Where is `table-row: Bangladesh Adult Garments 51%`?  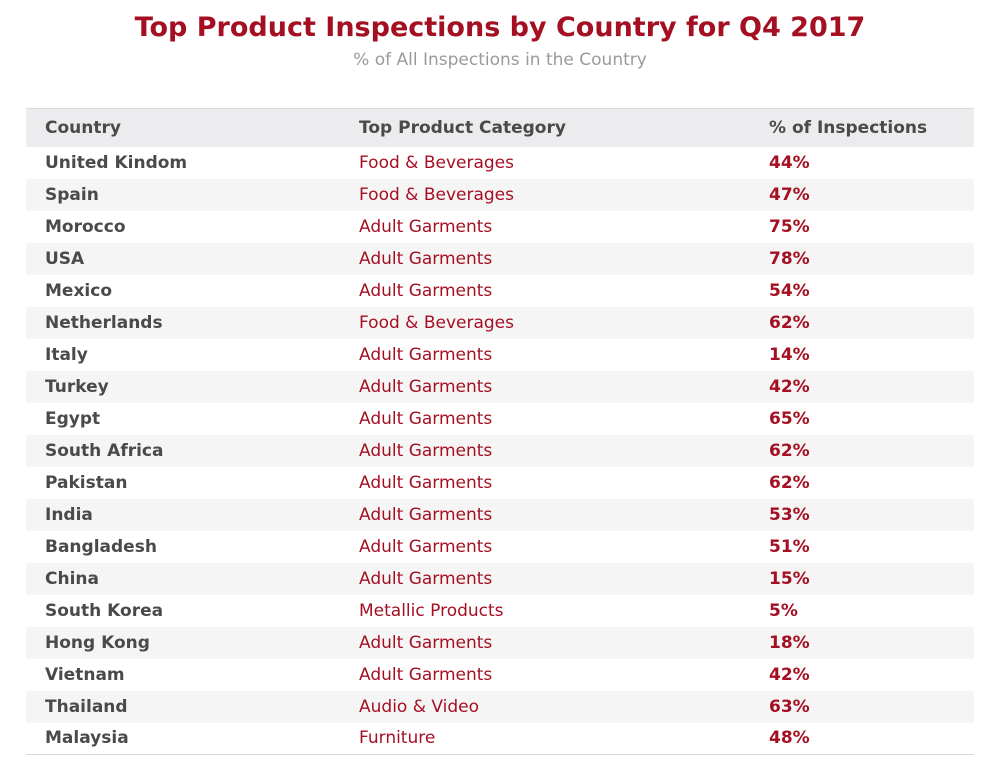
table-row: Bangladesh Adult Garments 51% is located at coordinates (500, 547).